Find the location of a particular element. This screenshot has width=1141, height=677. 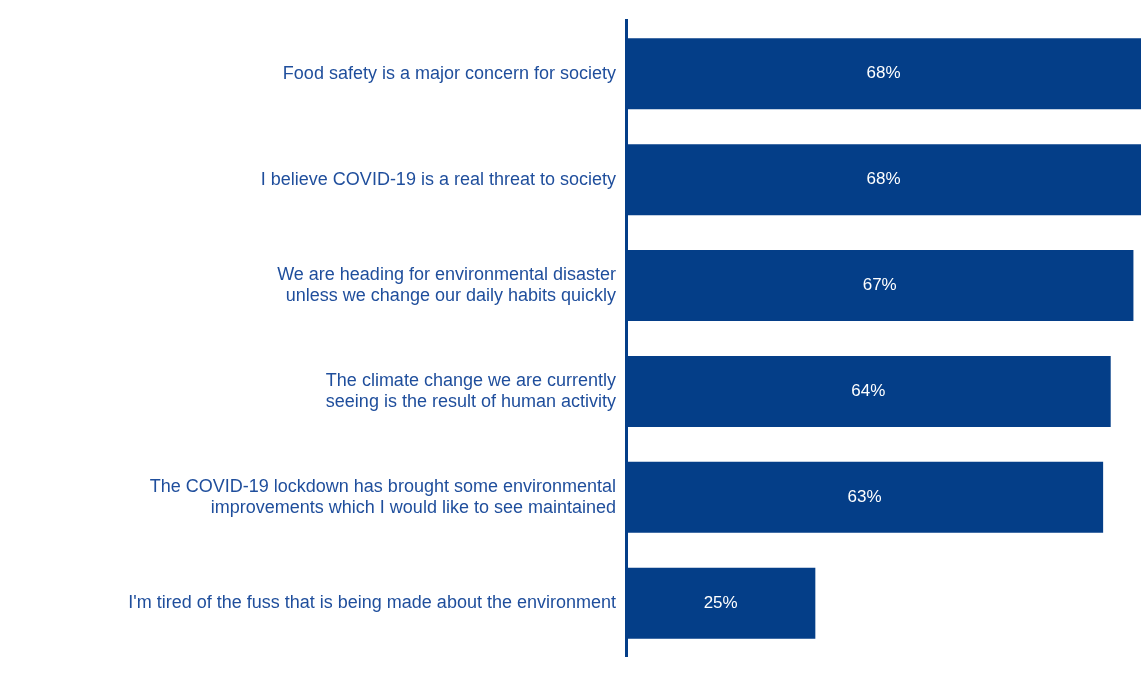

y-tick-label: I'm tired of the fuss that is being made about the environment is located at coordinates (372, 602).